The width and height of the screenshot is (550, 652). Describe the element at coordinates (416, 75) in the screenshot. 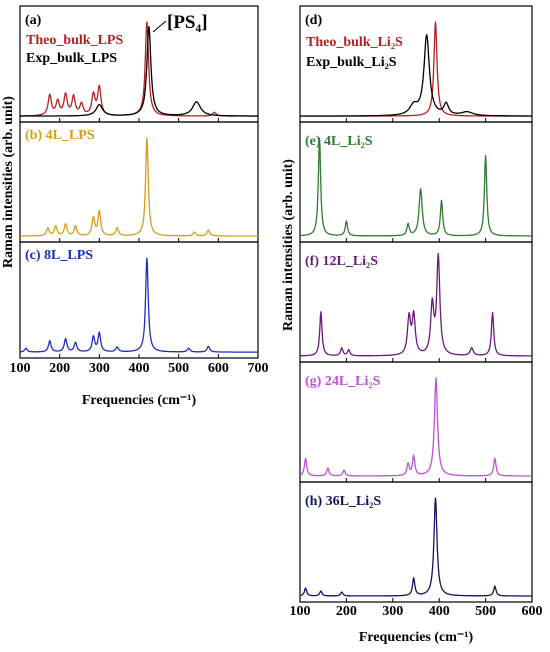

I see `series-line-exp-bulk-li-s` at that location.